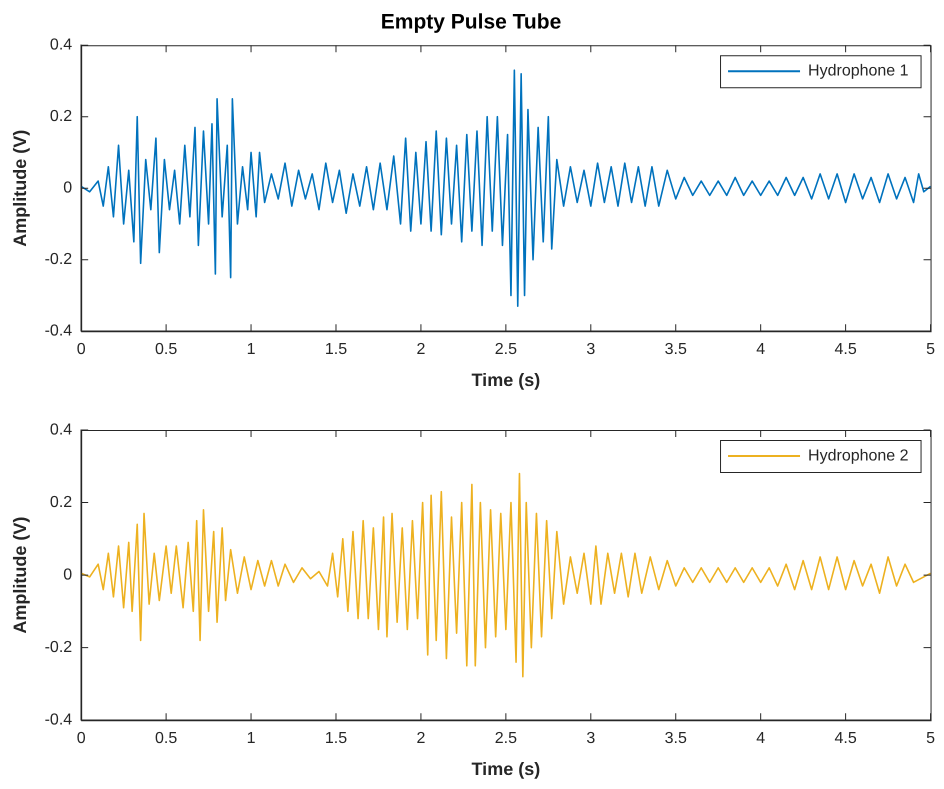  I want to click on legend-label: Hydrophone 2, so click(858, 455).